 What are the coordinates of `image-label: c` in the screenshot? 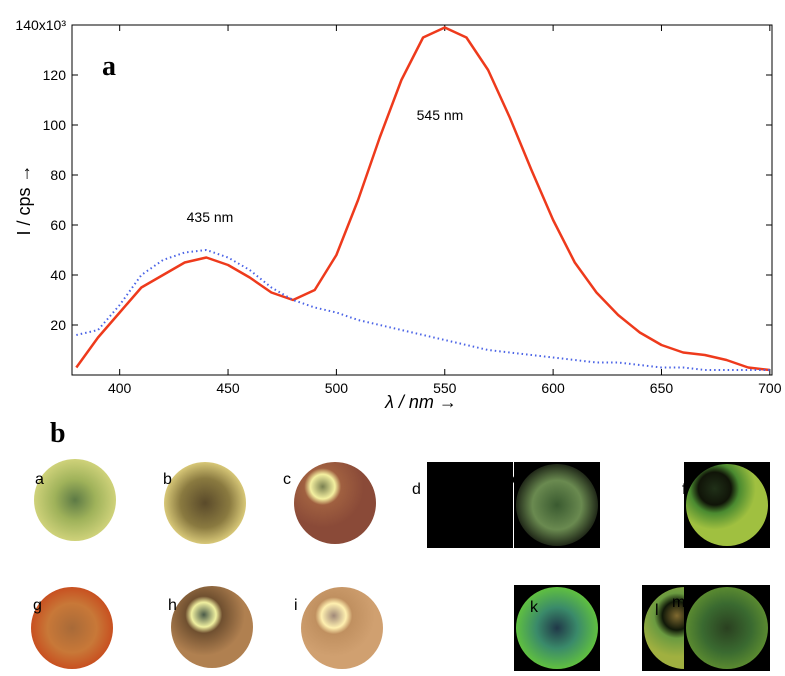 It's located at (287, 479).